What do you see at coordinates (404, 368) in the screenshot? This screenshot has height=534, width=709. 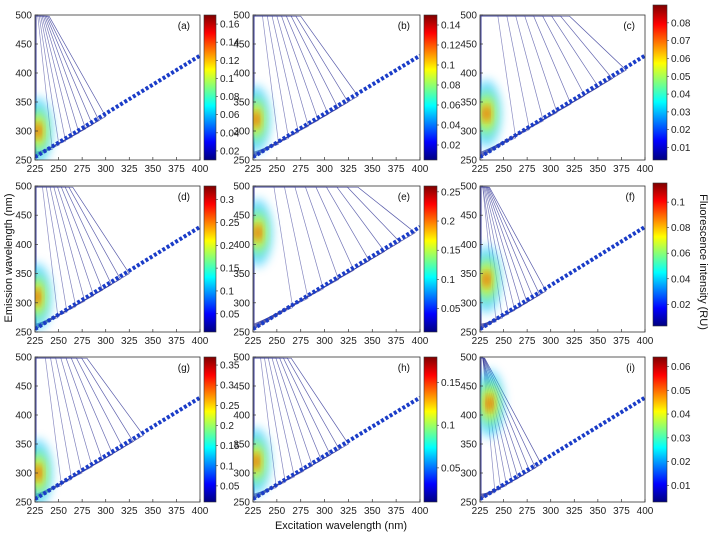 I see `panel-label: (h)` at bounding box center [404, 368].